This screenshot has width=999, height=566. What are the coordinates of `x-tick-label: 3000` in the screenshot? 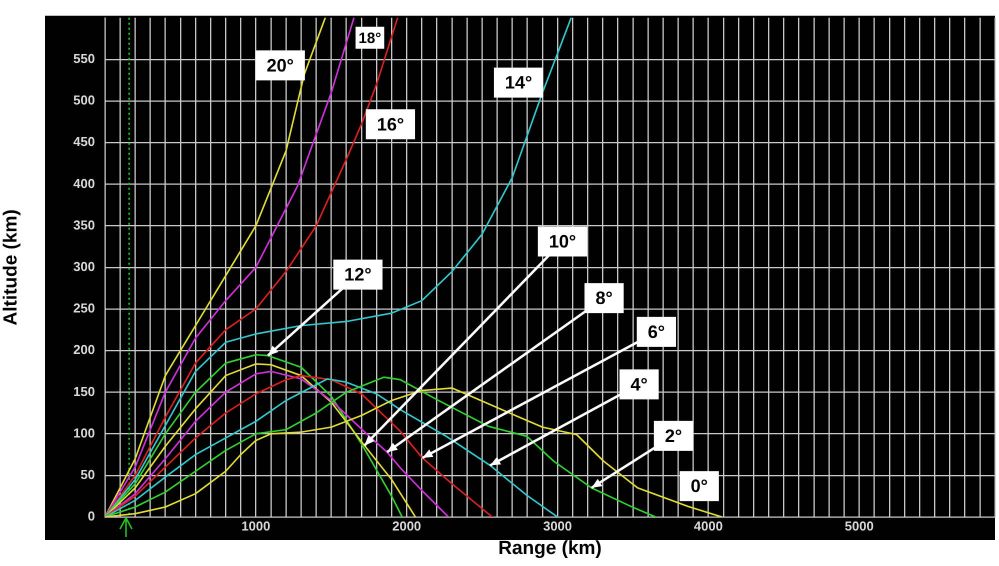 It's located at (557, 526).